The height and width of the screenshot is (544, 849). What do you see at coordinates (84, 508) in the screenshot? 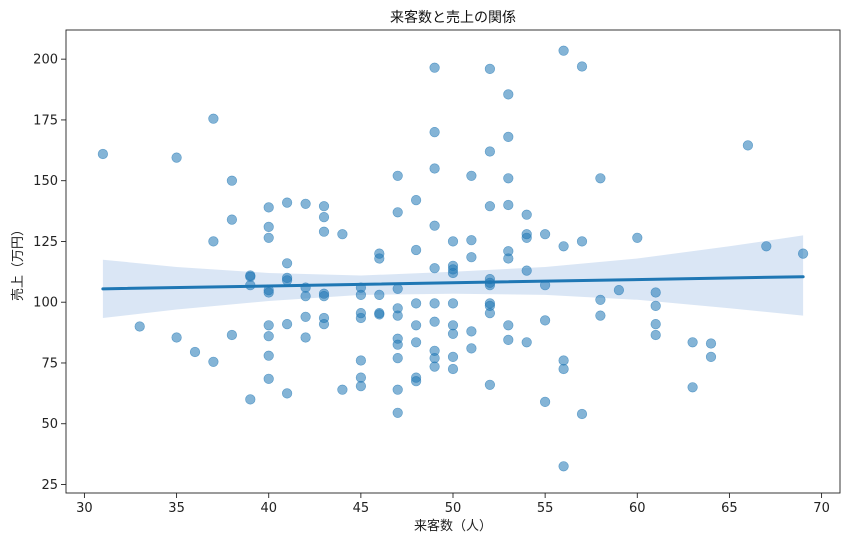
I see `x-tick-label: 30` at bounding box center [84, 508].